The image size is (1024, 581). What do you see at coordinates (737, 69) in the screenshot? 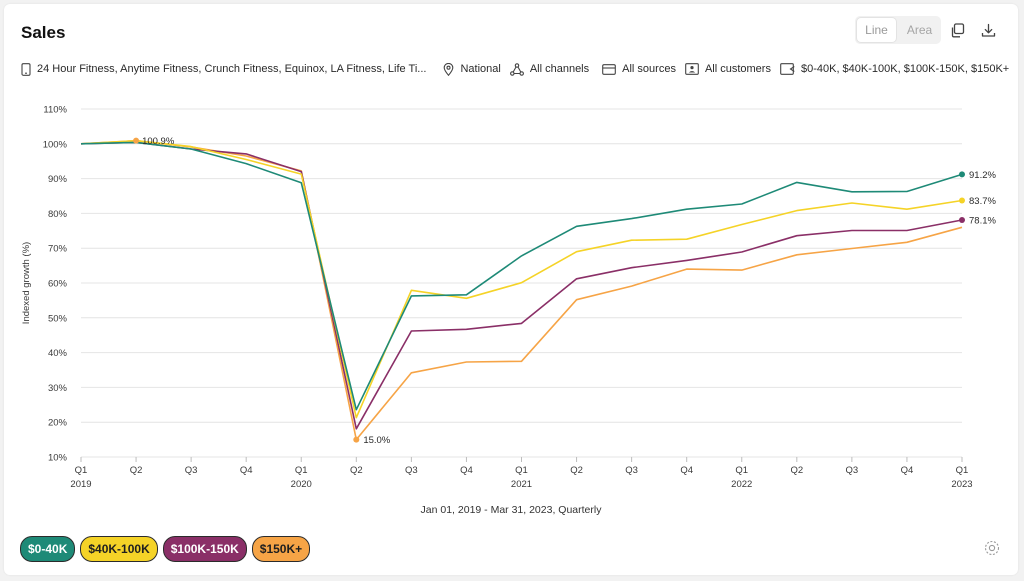
I see `customers-filter-label: All customers` at bounding box center [737, 69].